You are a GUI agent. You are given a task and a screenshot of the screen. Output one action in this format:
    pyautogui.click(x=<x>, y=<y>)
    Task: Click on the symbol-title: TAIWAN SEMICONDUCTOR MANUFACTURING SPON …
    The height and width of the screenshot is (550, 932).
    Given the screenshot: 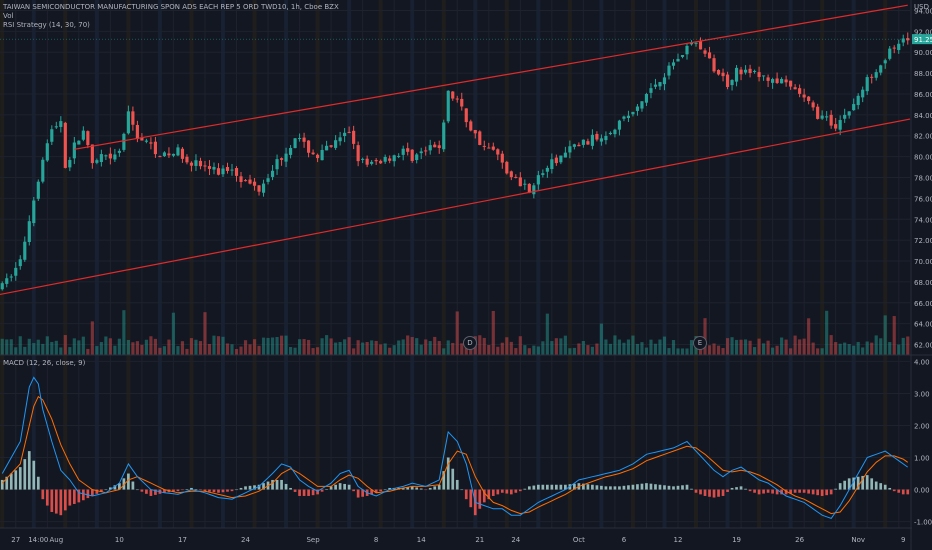 What is the action you would take?
    pyautogui.click(x=171, y=7)
    